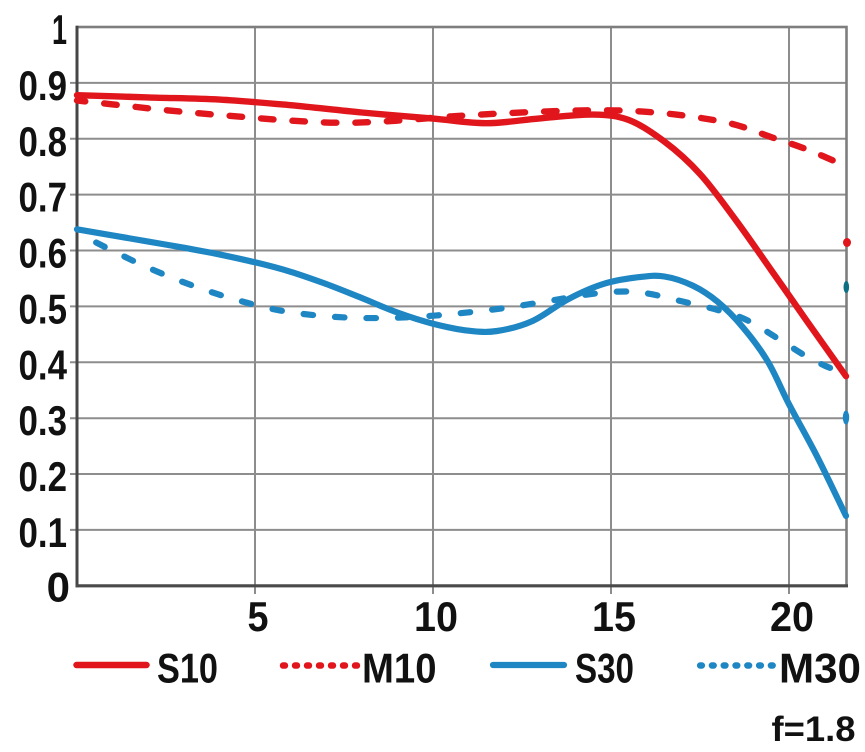 The height and width of the screenshot is (752, 865). What do you see at coordinates (792, 616) in the screenshot?
I see `svg-text: 20` at bounding box center [792, 616].